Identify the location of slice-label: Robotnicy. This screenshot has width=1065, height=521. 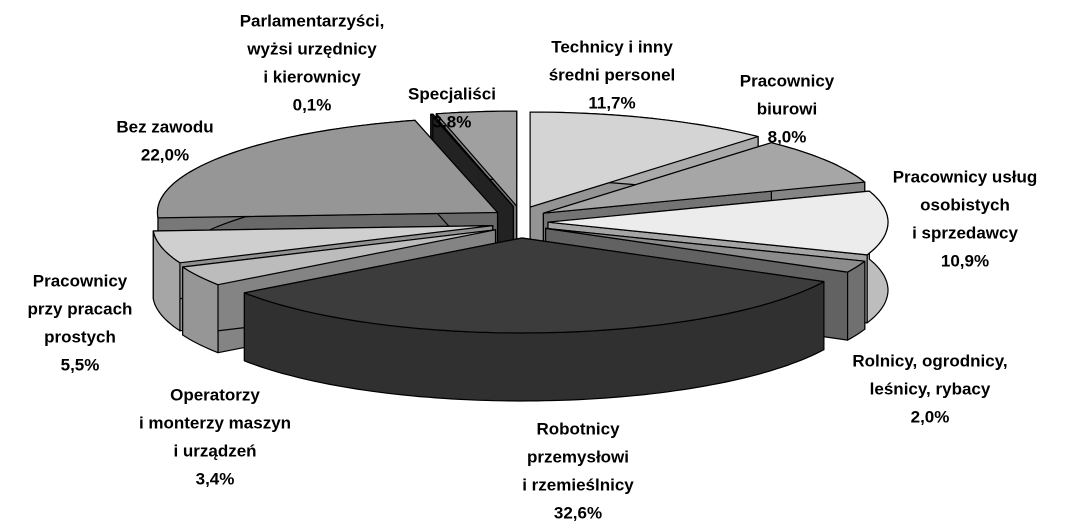
(578, 428).